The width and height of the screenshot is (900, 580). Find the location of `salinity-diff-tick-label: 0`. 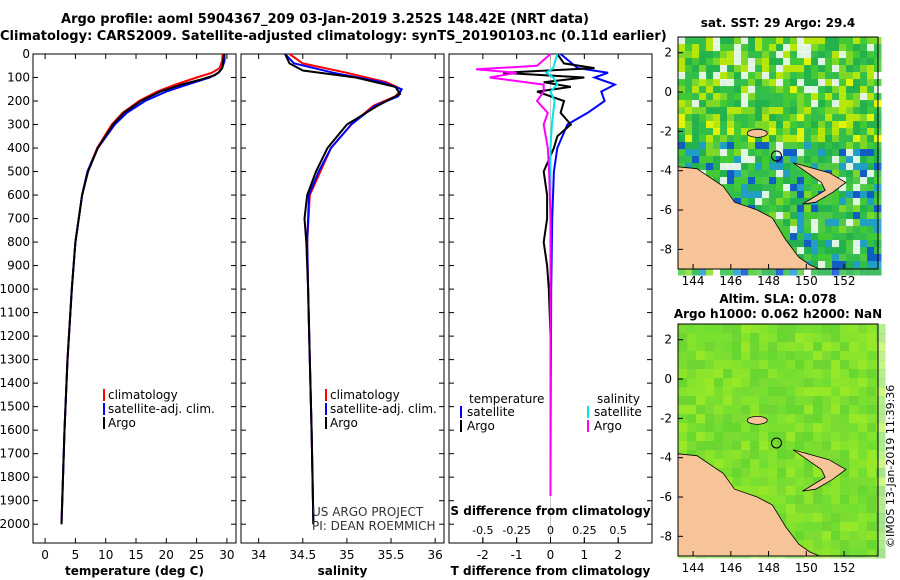

salinity-diff-tick-label: 0 is located at coordinates (550, 530).